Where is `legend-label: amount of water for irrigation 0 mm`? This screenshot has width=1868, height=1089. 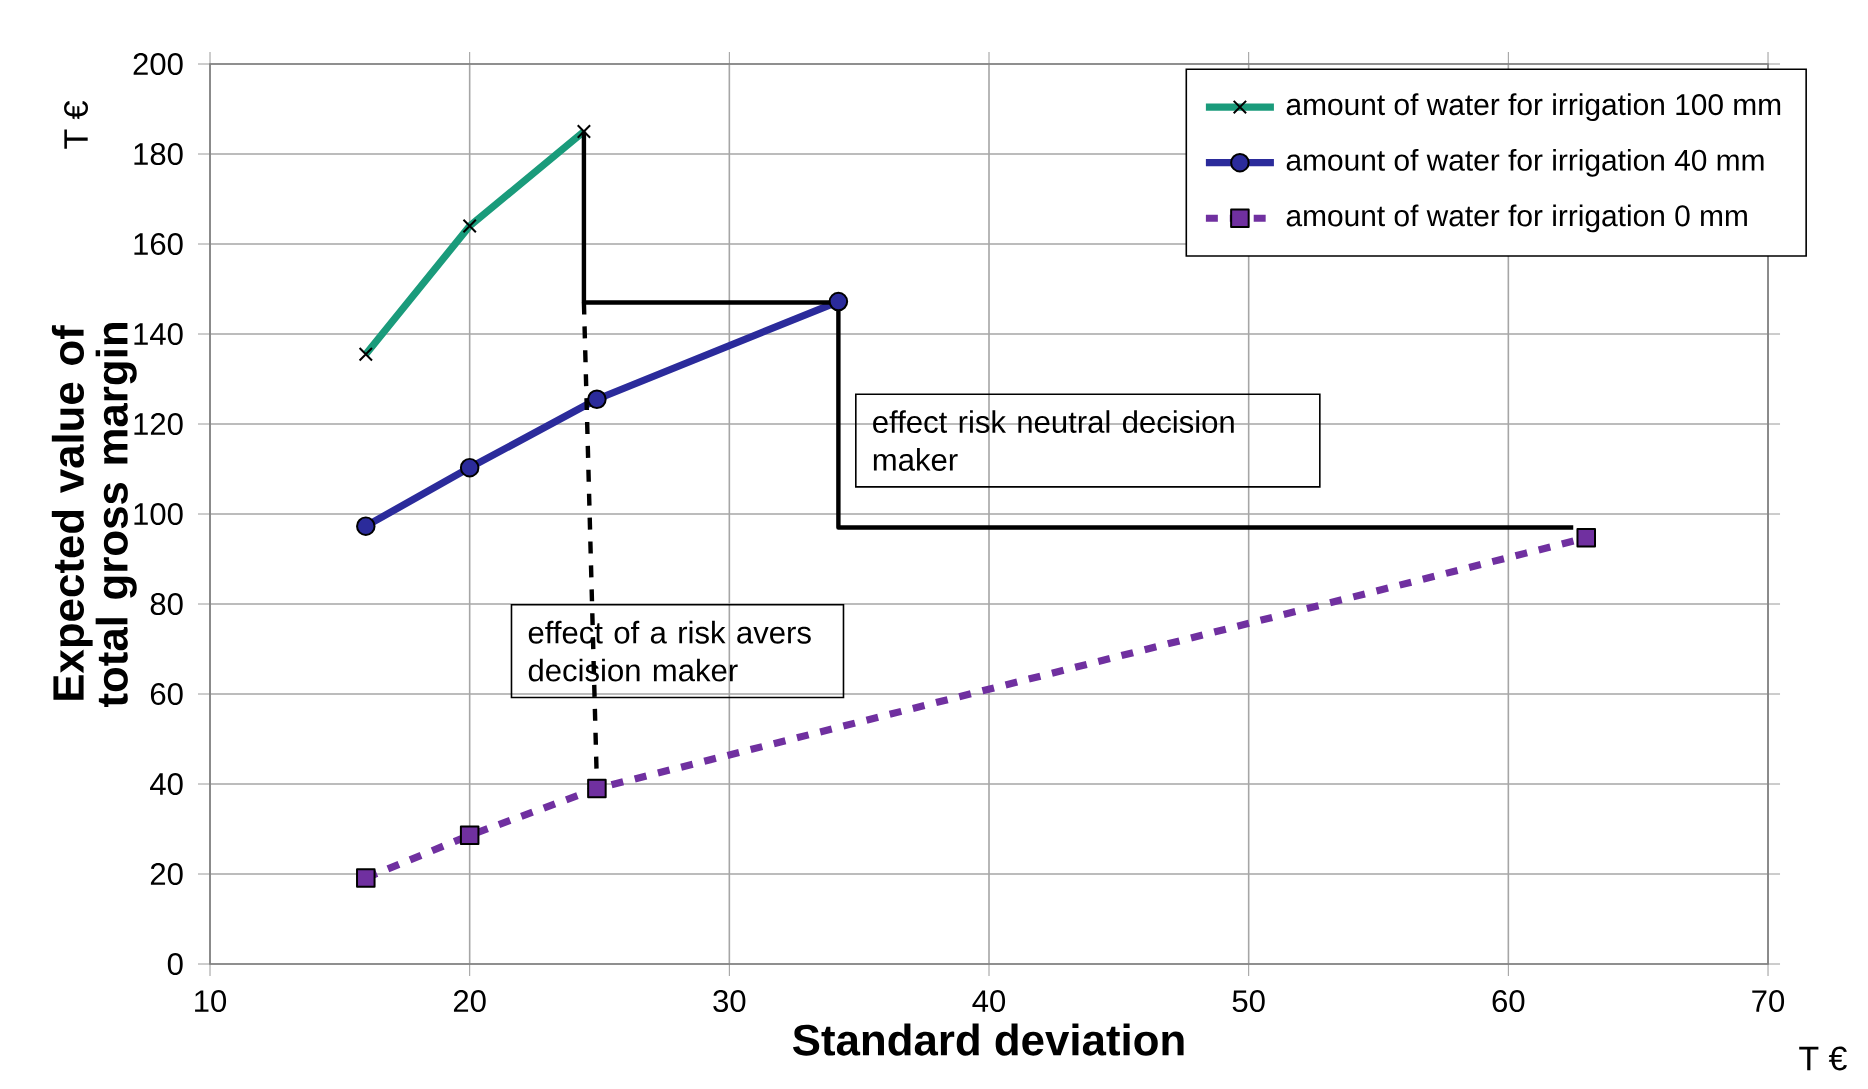
legend-label: amount of water for irrigation 0 mm is located at coordinates (1516, 218).